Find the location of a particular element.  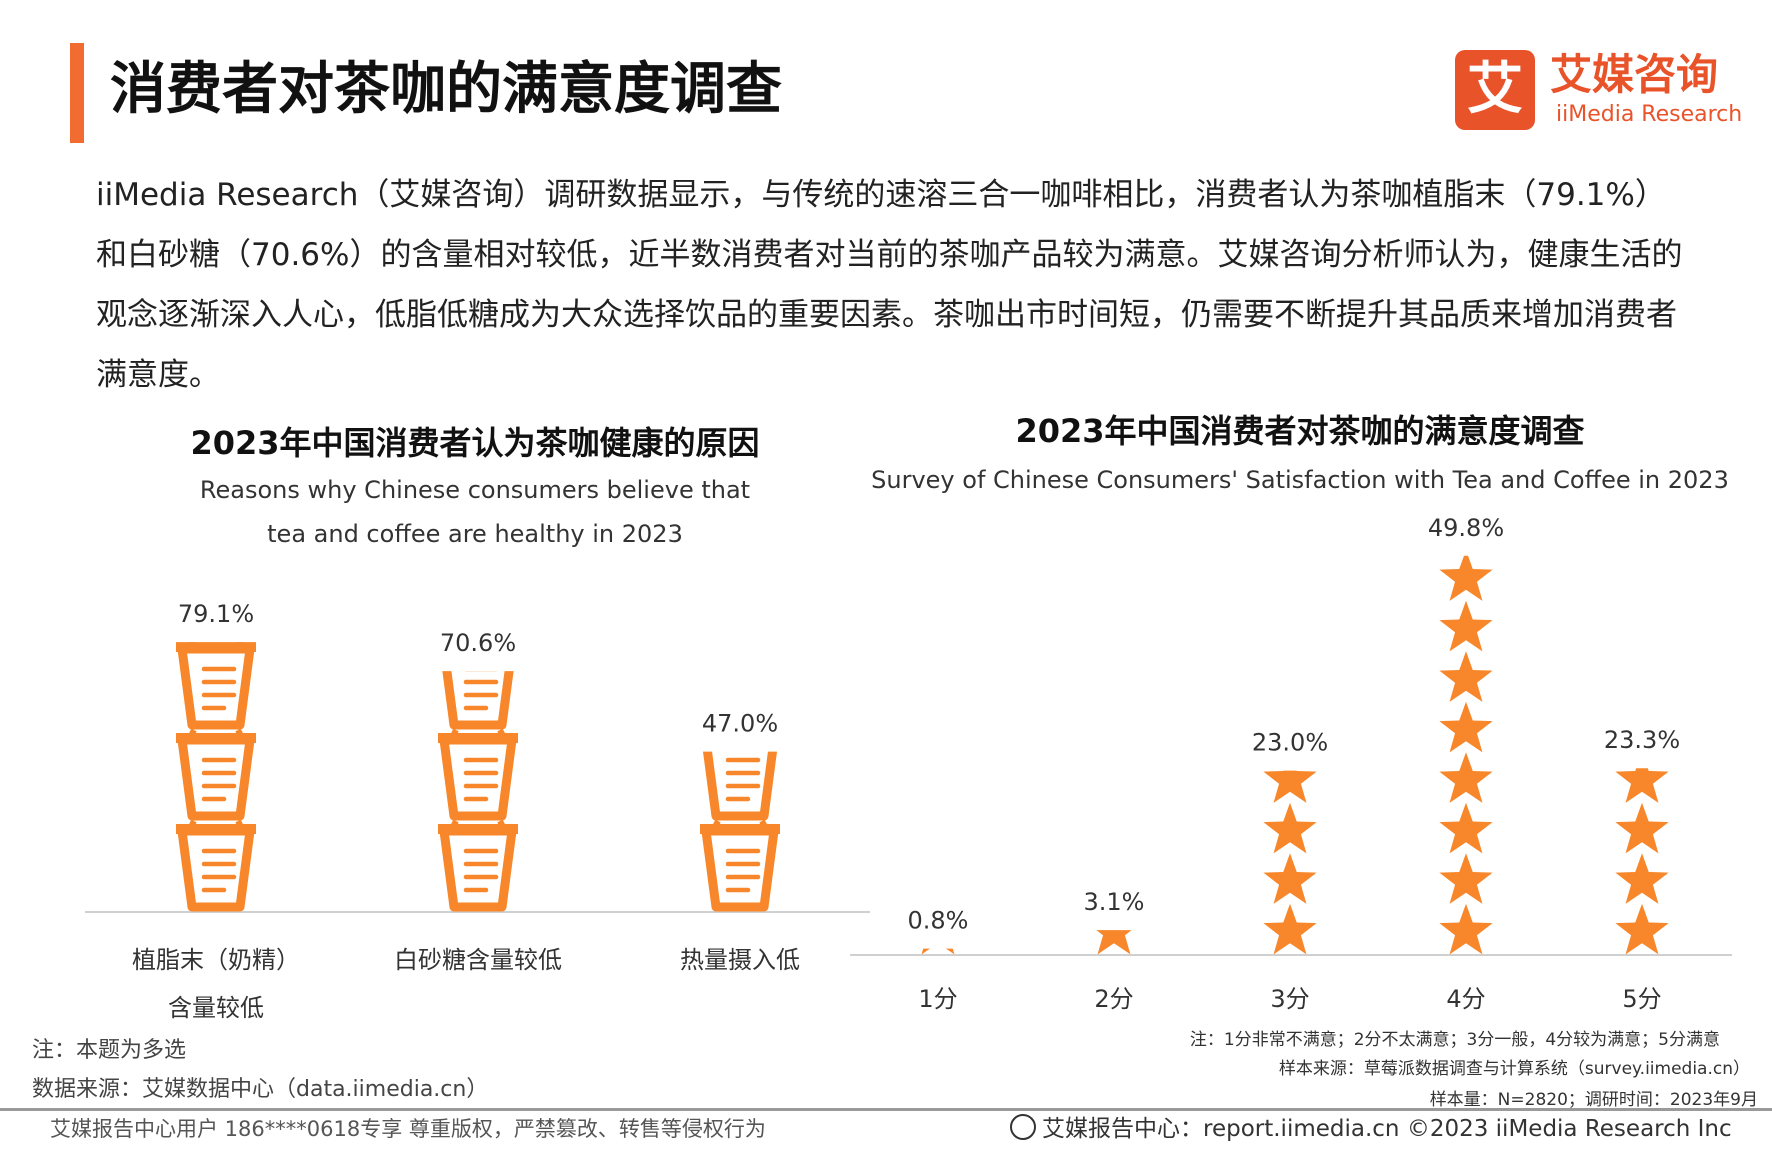

left-data-label: 47.0% is located at coordinates (740, 724).